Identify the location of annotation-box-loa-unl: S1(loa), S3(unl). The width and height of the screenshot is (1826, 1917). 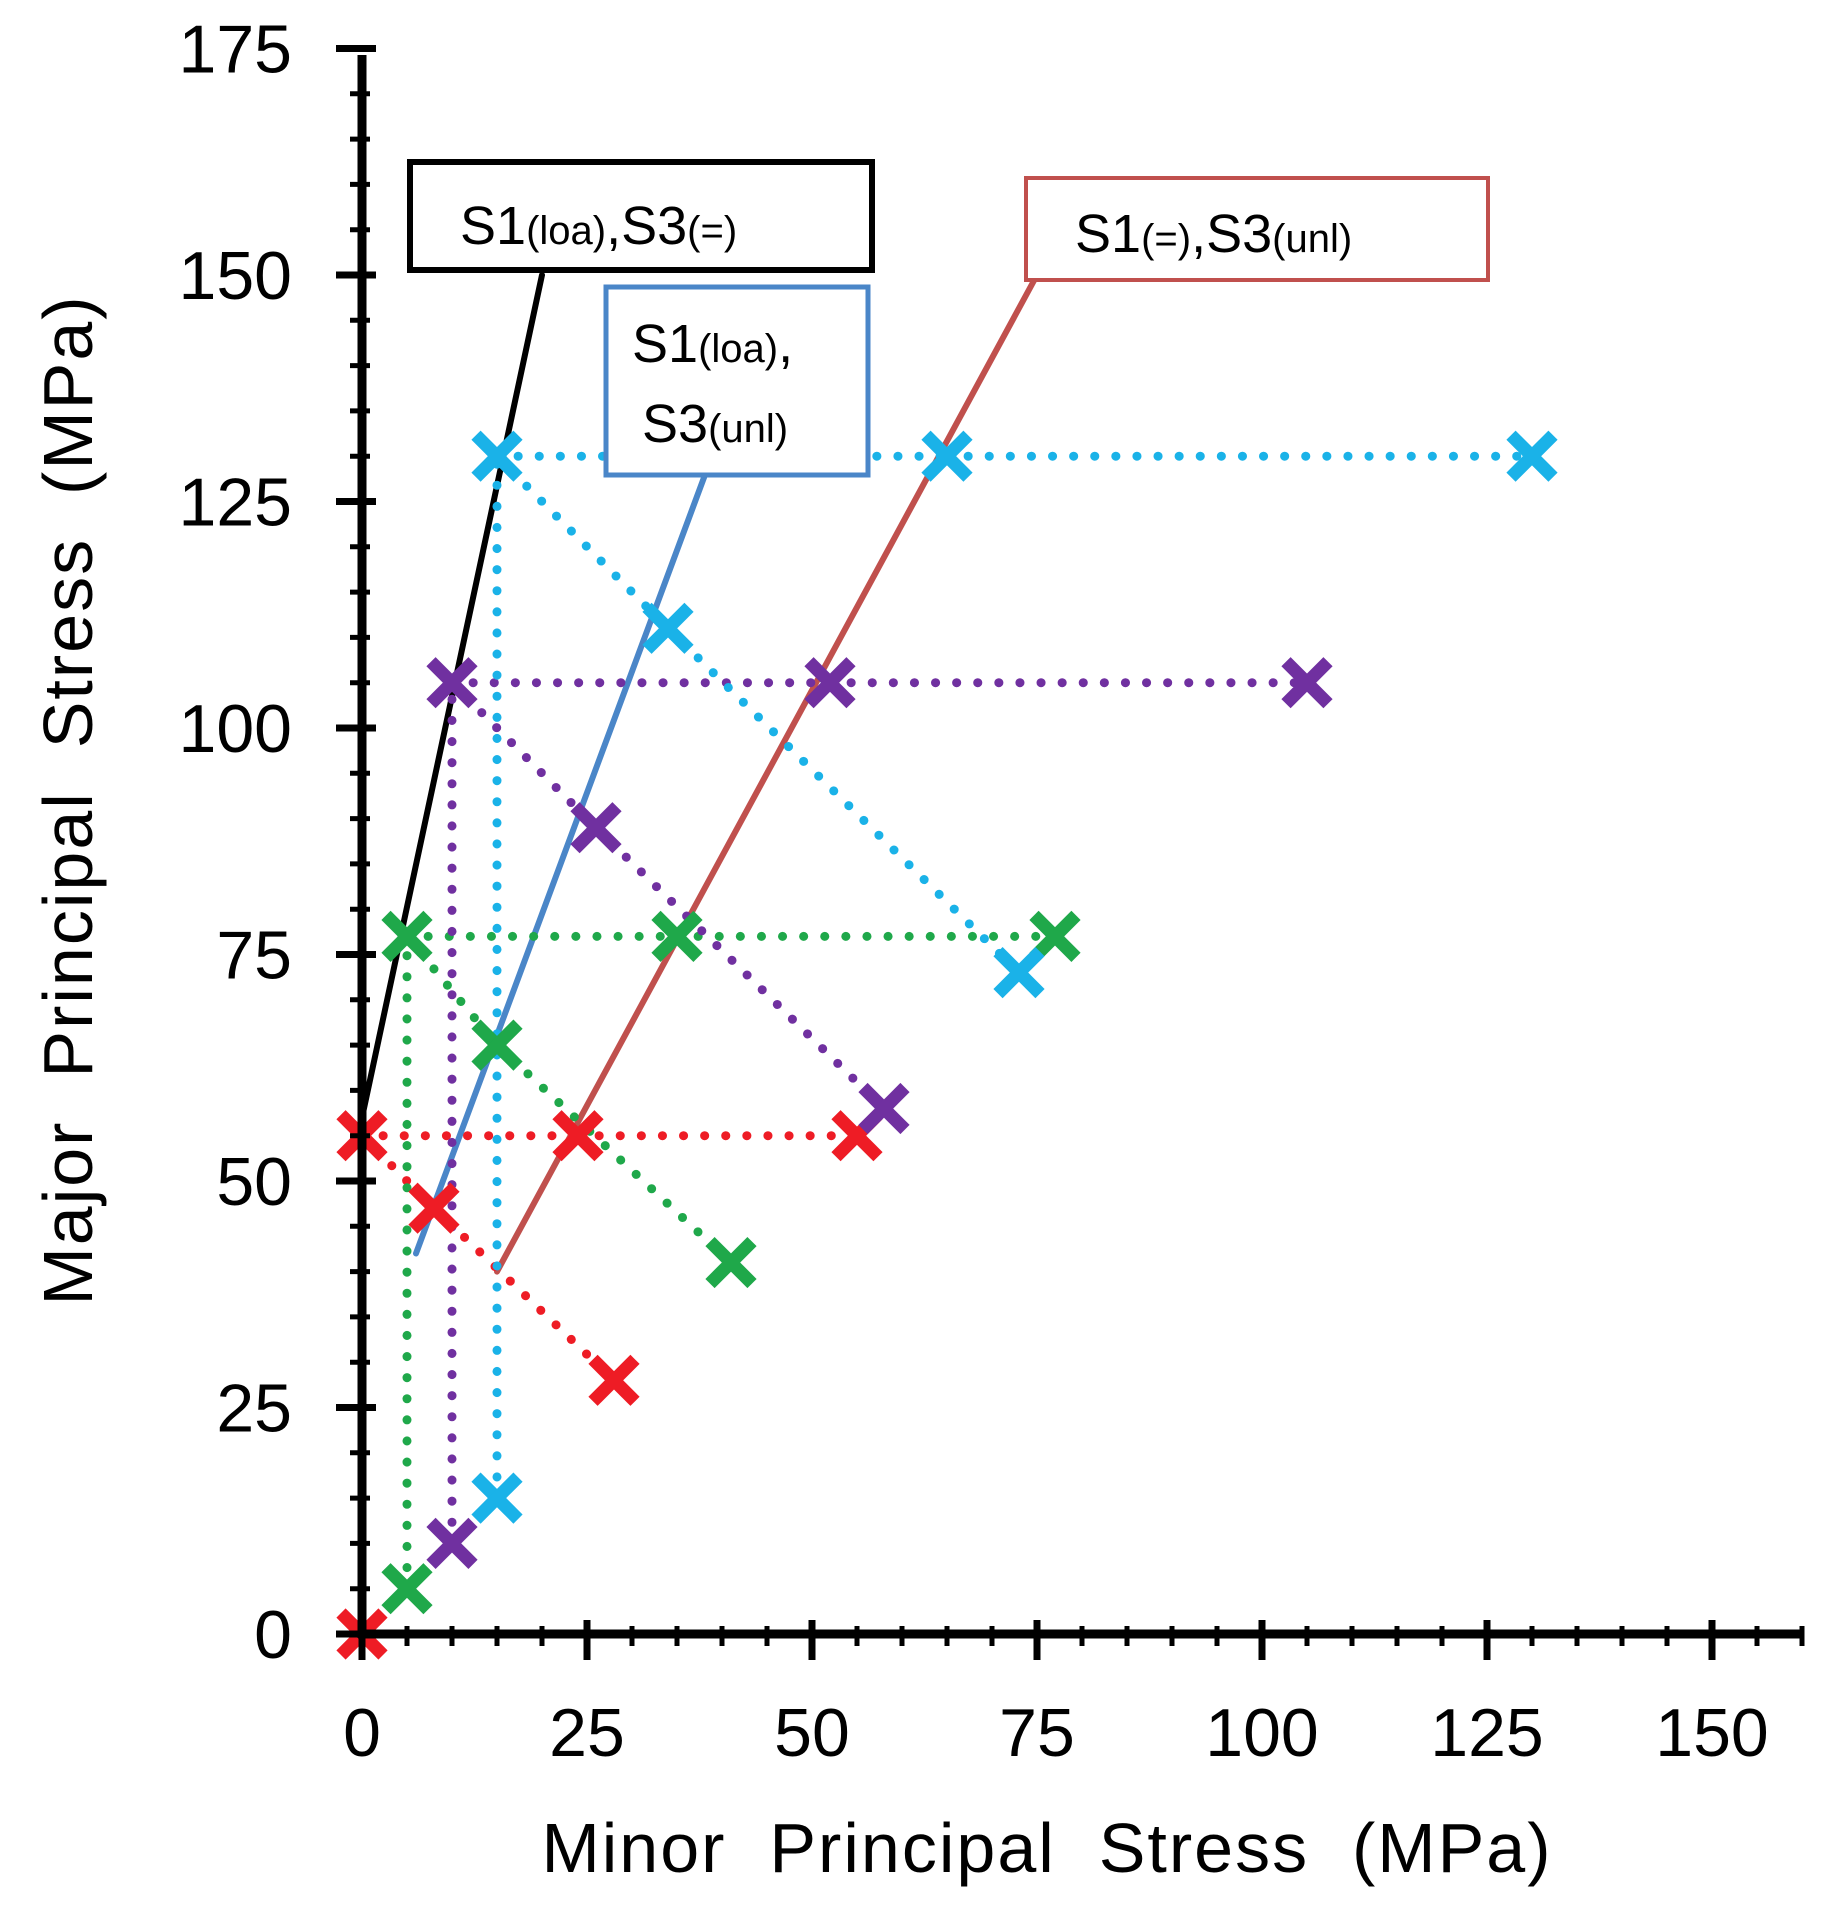
(737, 381).